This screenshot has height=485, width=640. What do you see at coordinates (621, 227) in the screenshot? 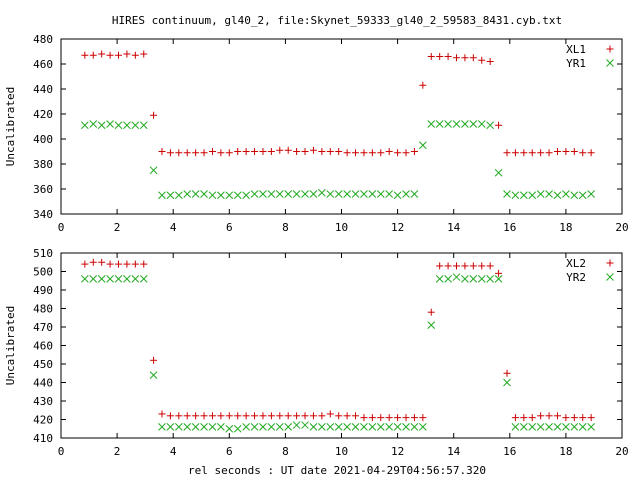
I see `x-tick-label: 20` at bounding box center [621, 227].